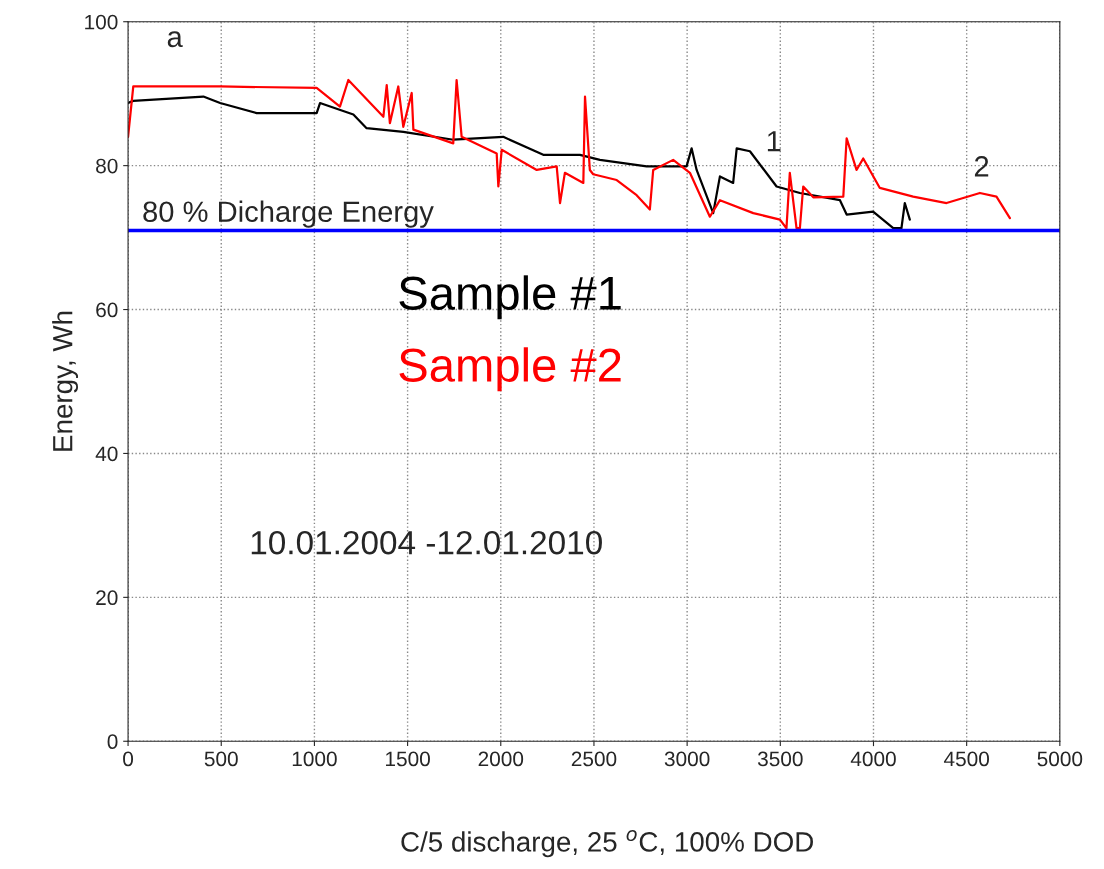  I want to click on x-tick-label: 3000, so click(687, 759).